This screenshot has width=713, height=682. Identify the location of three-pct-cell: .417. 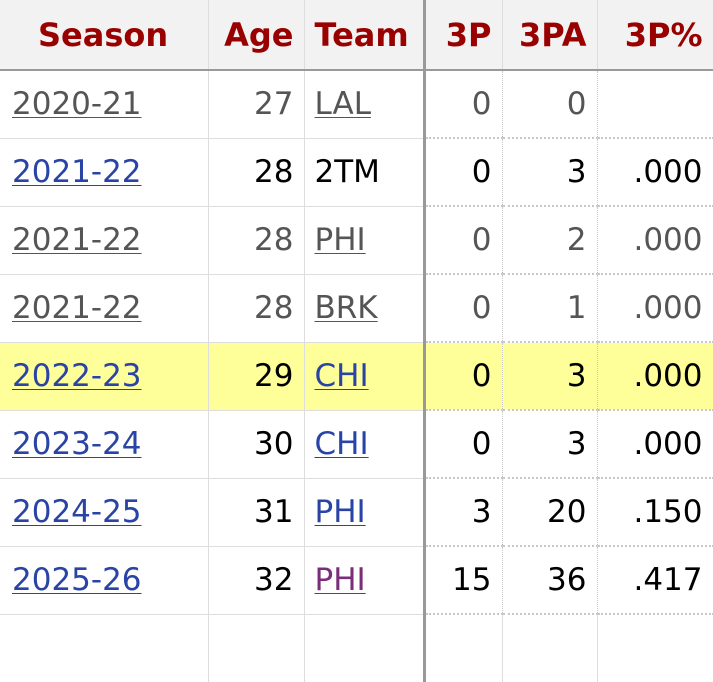
(655, 580).